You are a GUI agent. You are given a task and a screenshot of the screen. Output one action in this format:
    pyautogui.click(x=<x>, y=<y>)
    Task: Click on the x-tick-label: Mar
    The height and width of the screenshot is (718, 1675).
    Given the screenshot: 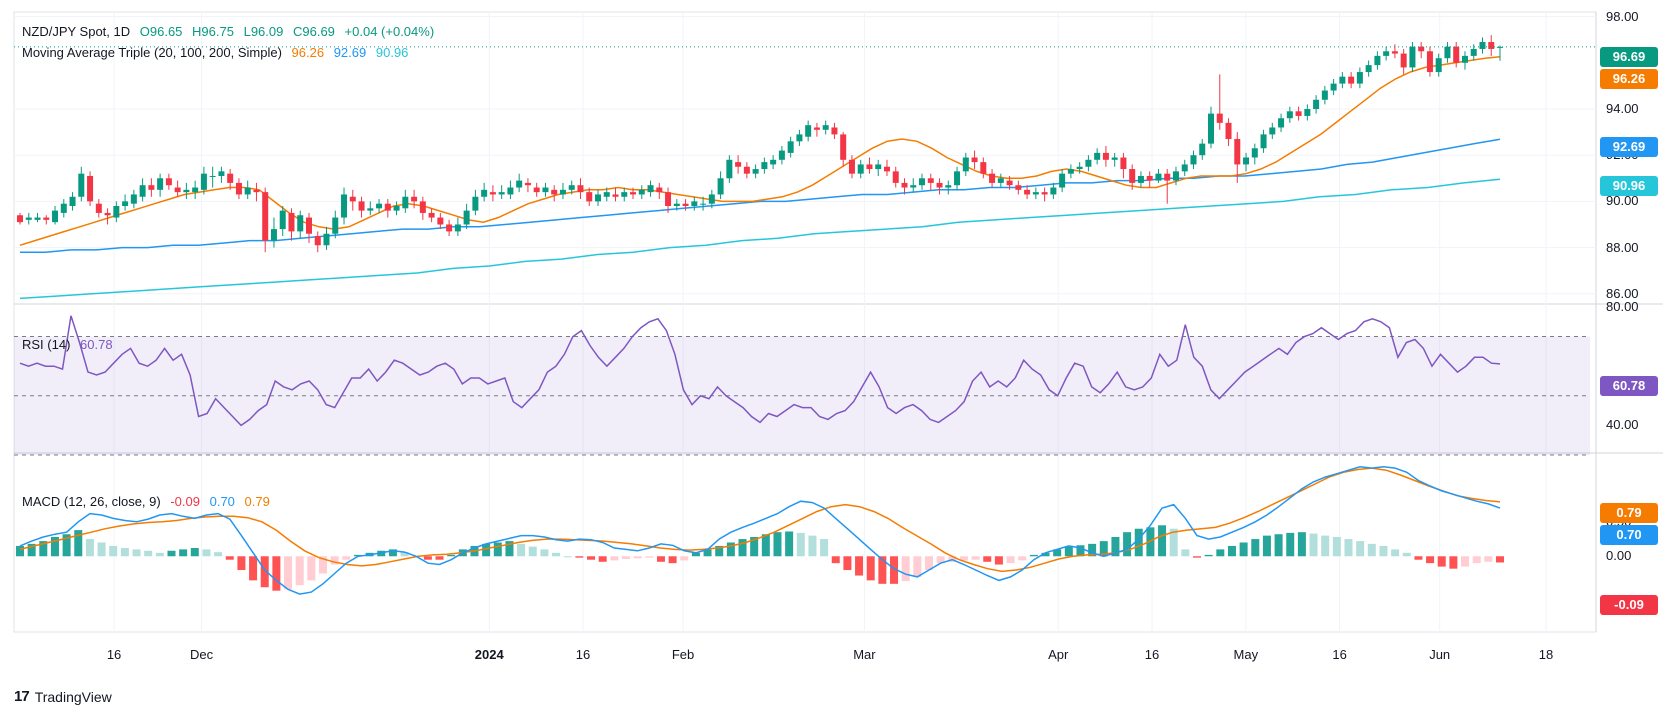 What is the action you would take?
    pyautogui.click(x=864, y=654)
    